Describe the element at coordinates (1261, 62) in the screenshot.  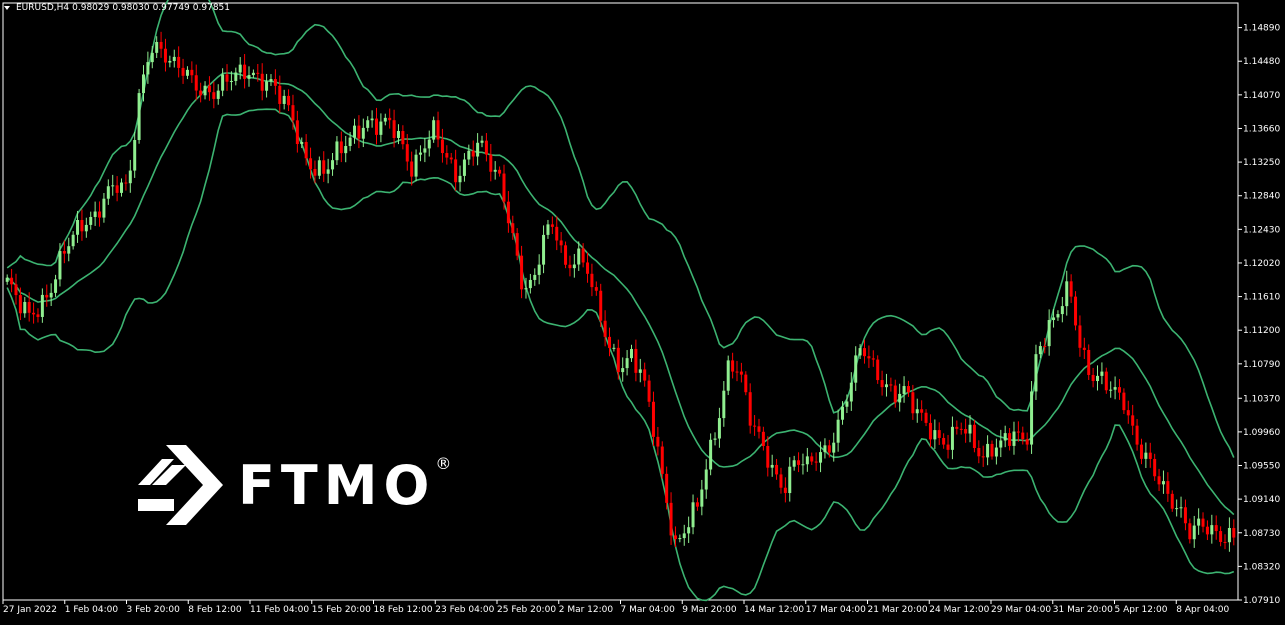
I see `y-tick-label: 1.14480` at that location.